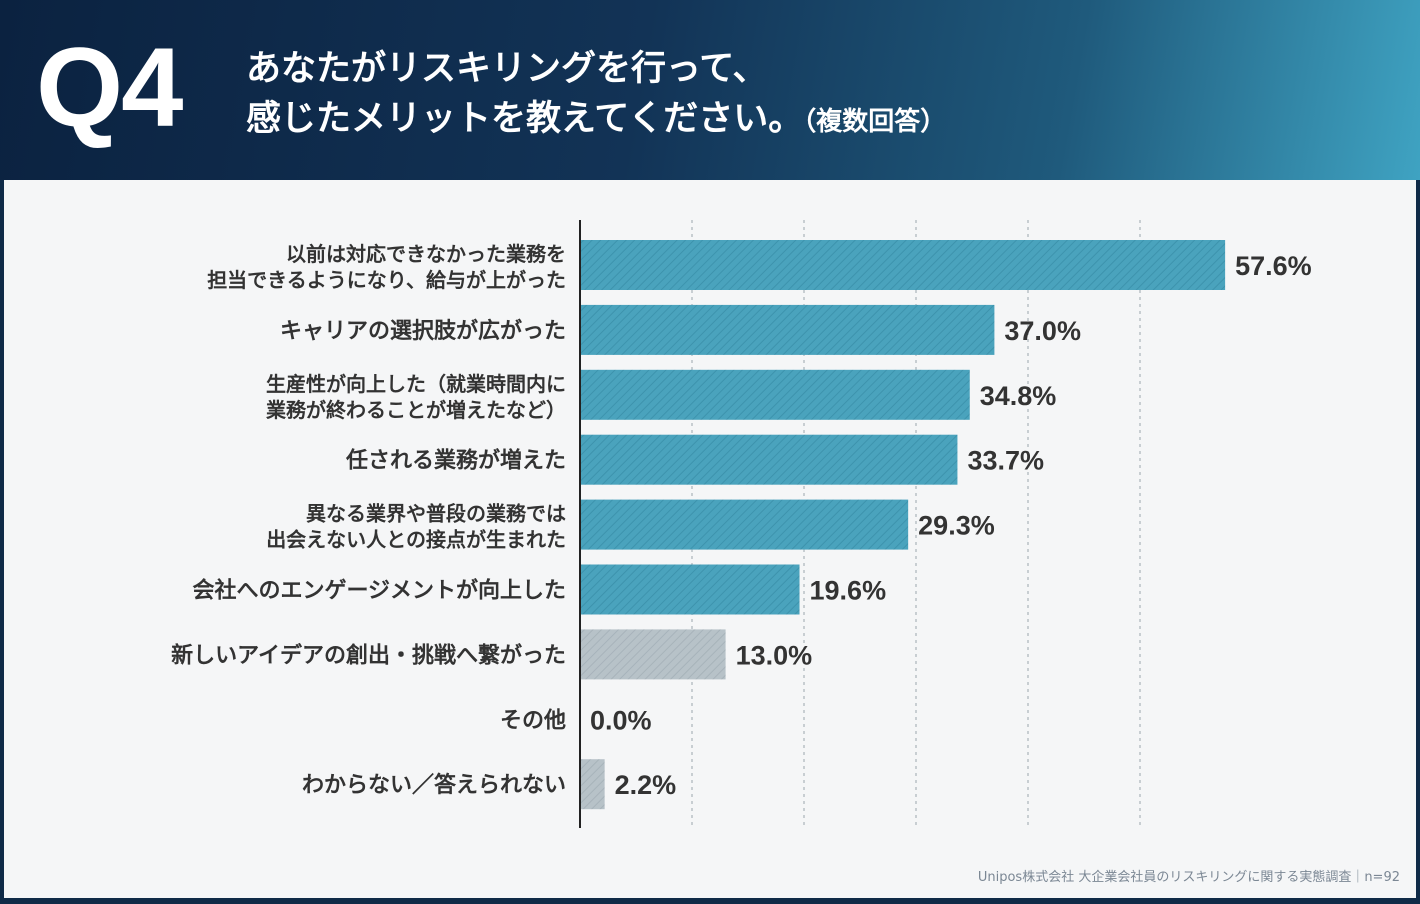  I want to click on category-label: 異なる業界や普段の業務では出会えない人との接点が生まれた, so click(416, 527).